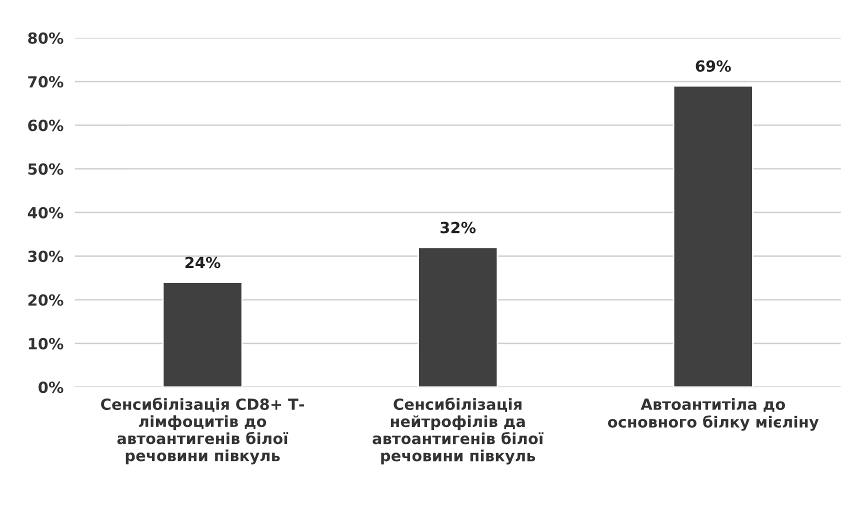  What do you see at coordinates (46, 169) in the screenshot?
I see `y-tick-label: 50%` at bounding box center [46, 169].